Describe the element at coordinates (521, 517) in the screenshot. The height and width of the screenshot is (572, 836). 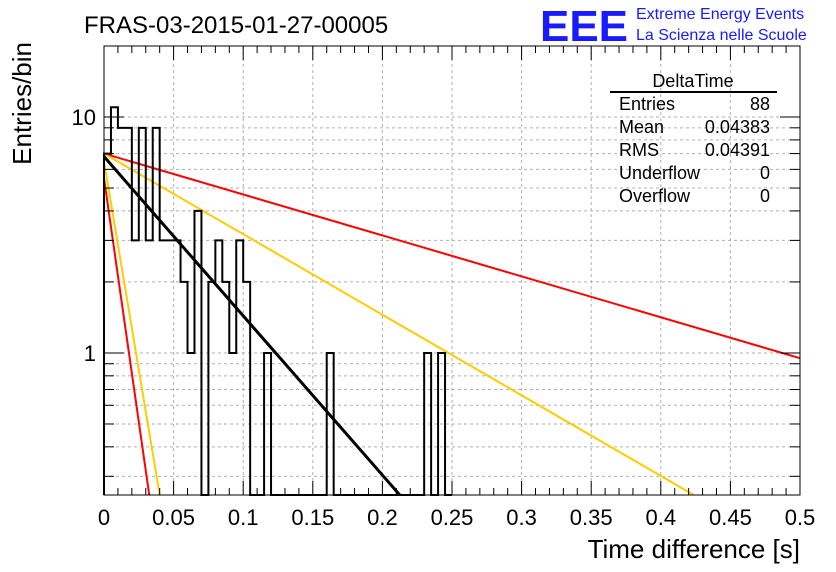
I see `x-tick-label: 0.3` at that location.